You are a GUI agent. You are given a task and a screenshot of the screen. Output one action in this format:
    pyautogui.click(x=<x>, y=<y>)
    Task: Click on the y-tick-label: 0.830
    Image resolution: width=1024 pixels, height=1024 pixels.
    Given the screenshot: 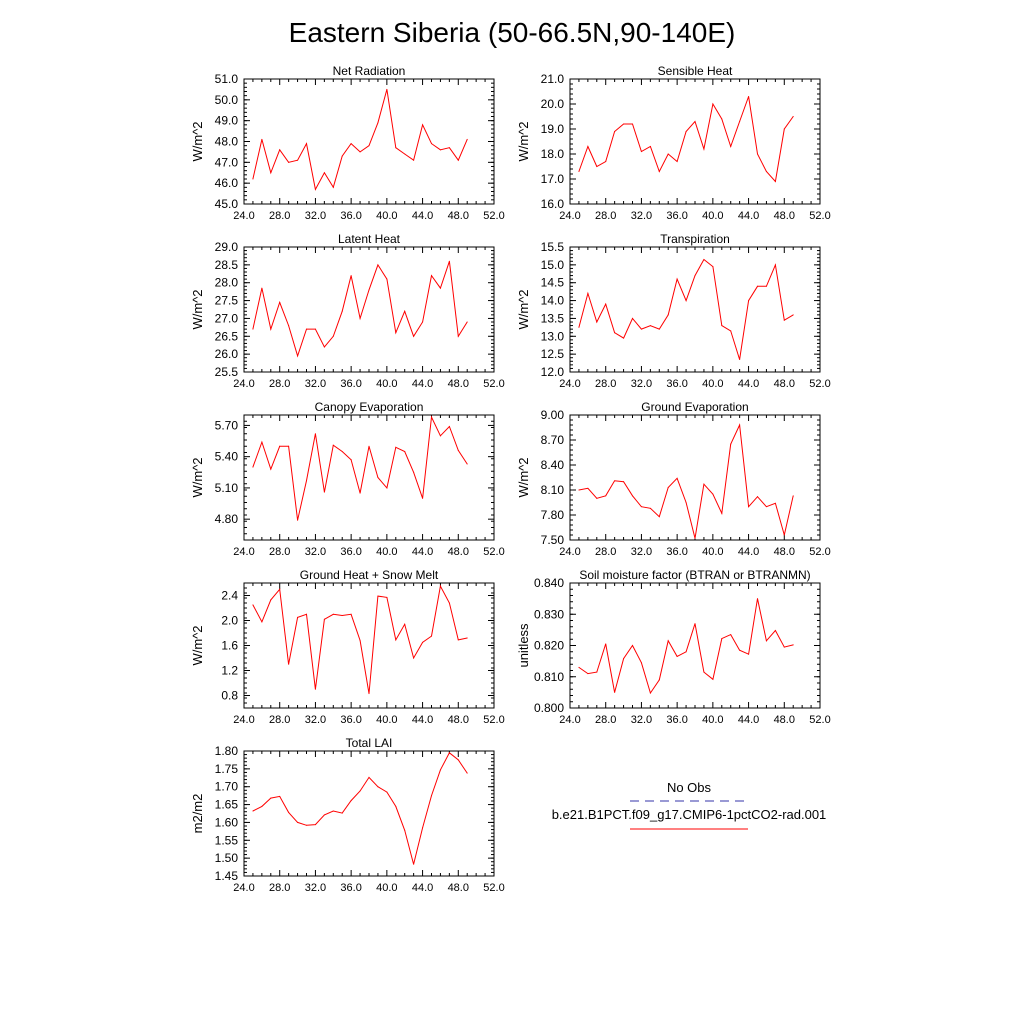 What is the action you would take?
    pyautogui.click(x=549, y=614)
    